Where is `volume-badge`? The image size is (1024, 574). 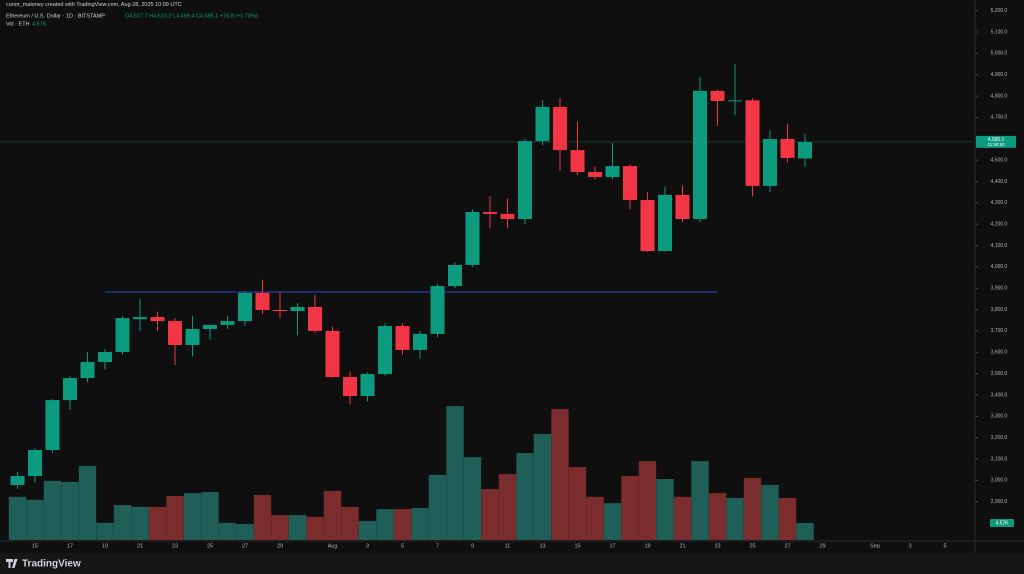
volume-badge is located at coordinates (1002, 522).